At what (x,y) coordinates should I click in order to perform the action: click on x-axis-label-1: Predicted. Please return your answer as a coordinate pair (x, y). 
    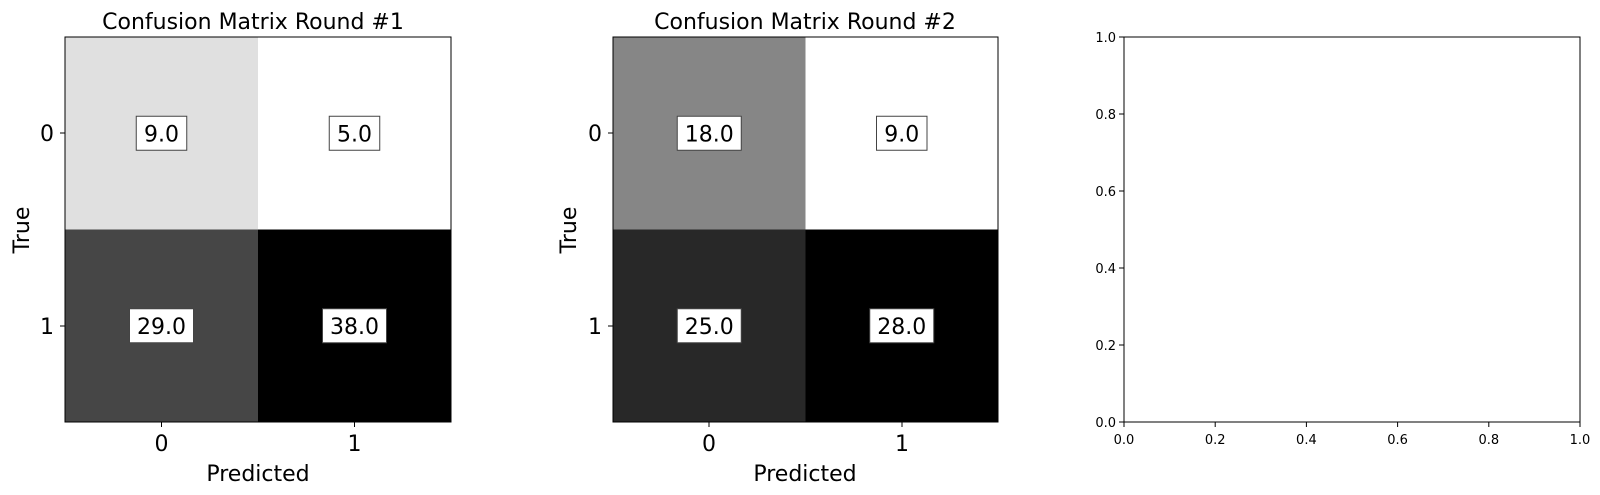
    Looking at the image, I should click on (257, 474).